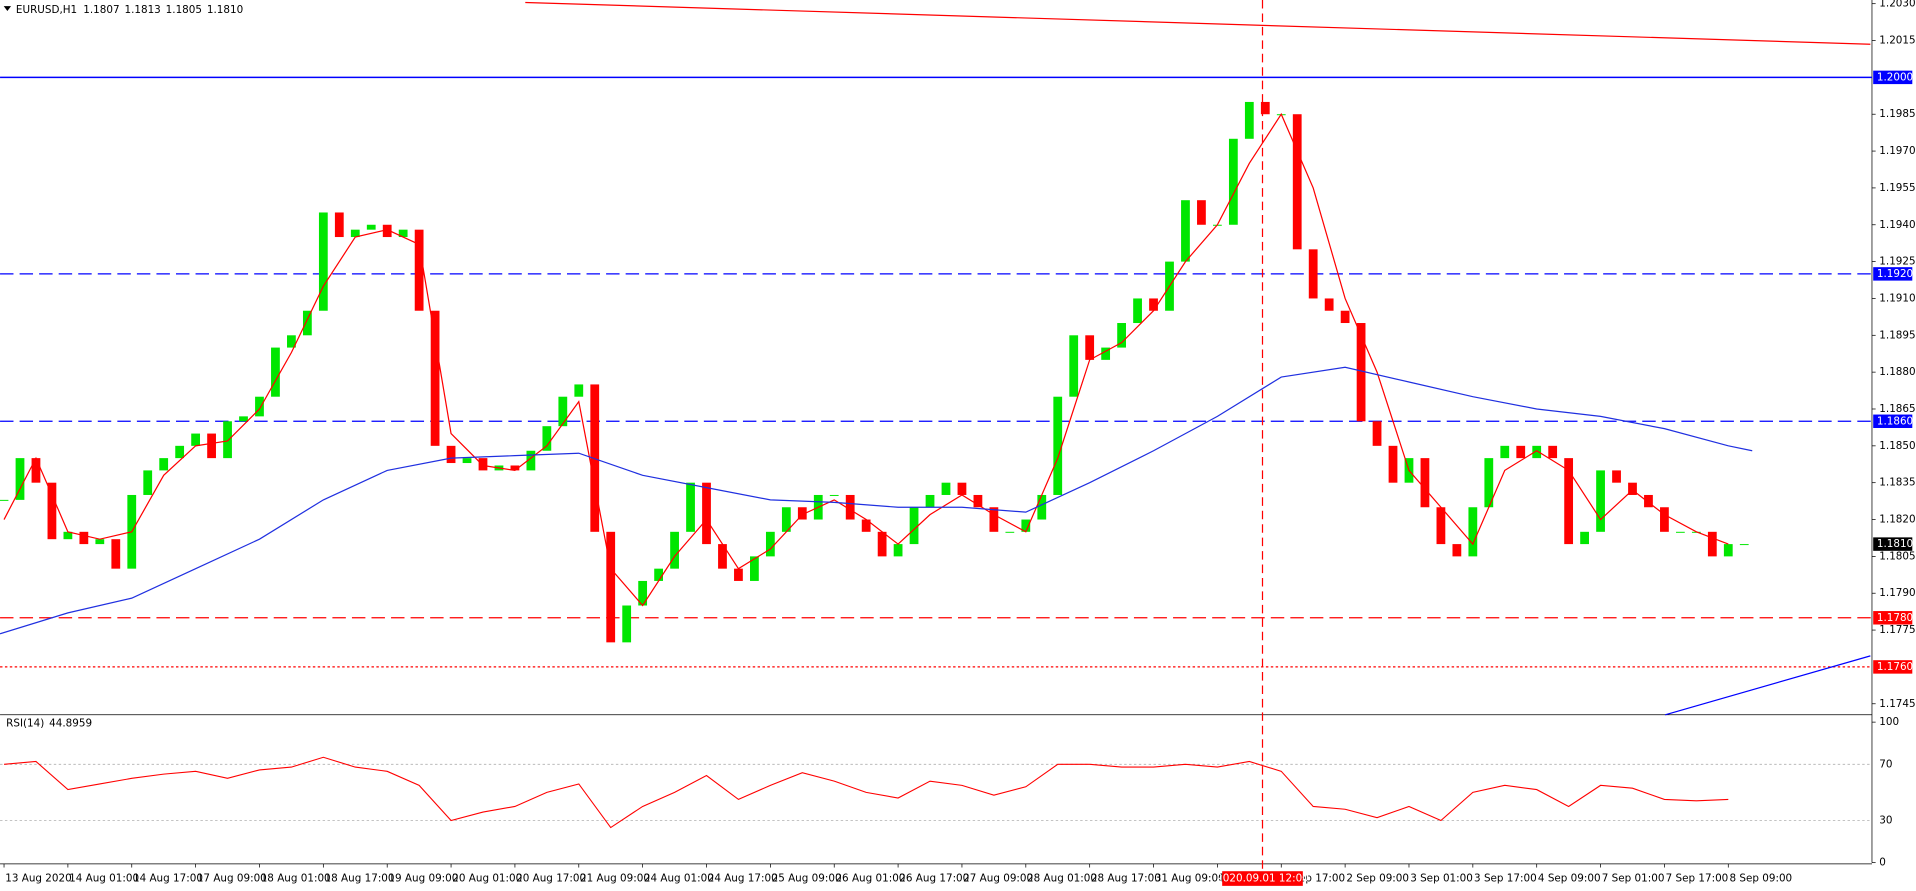 Image resolution: width=1916 pixels, height=891 pixels. I want to click on x-tick-label: 14 Aug 17:00, so click(168, 879).